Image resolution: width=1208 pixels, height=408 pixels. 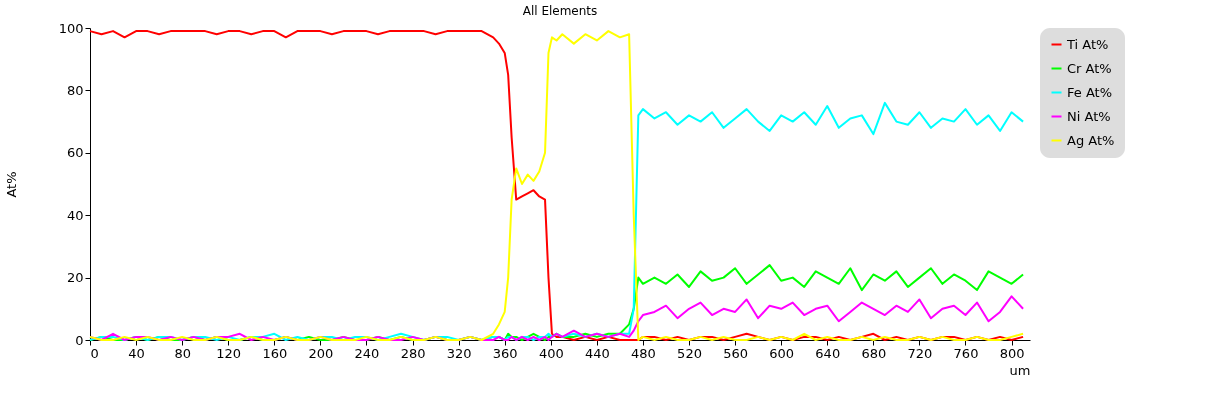 I want to click on x-tick-label: 200, so click(x=321, y=353).